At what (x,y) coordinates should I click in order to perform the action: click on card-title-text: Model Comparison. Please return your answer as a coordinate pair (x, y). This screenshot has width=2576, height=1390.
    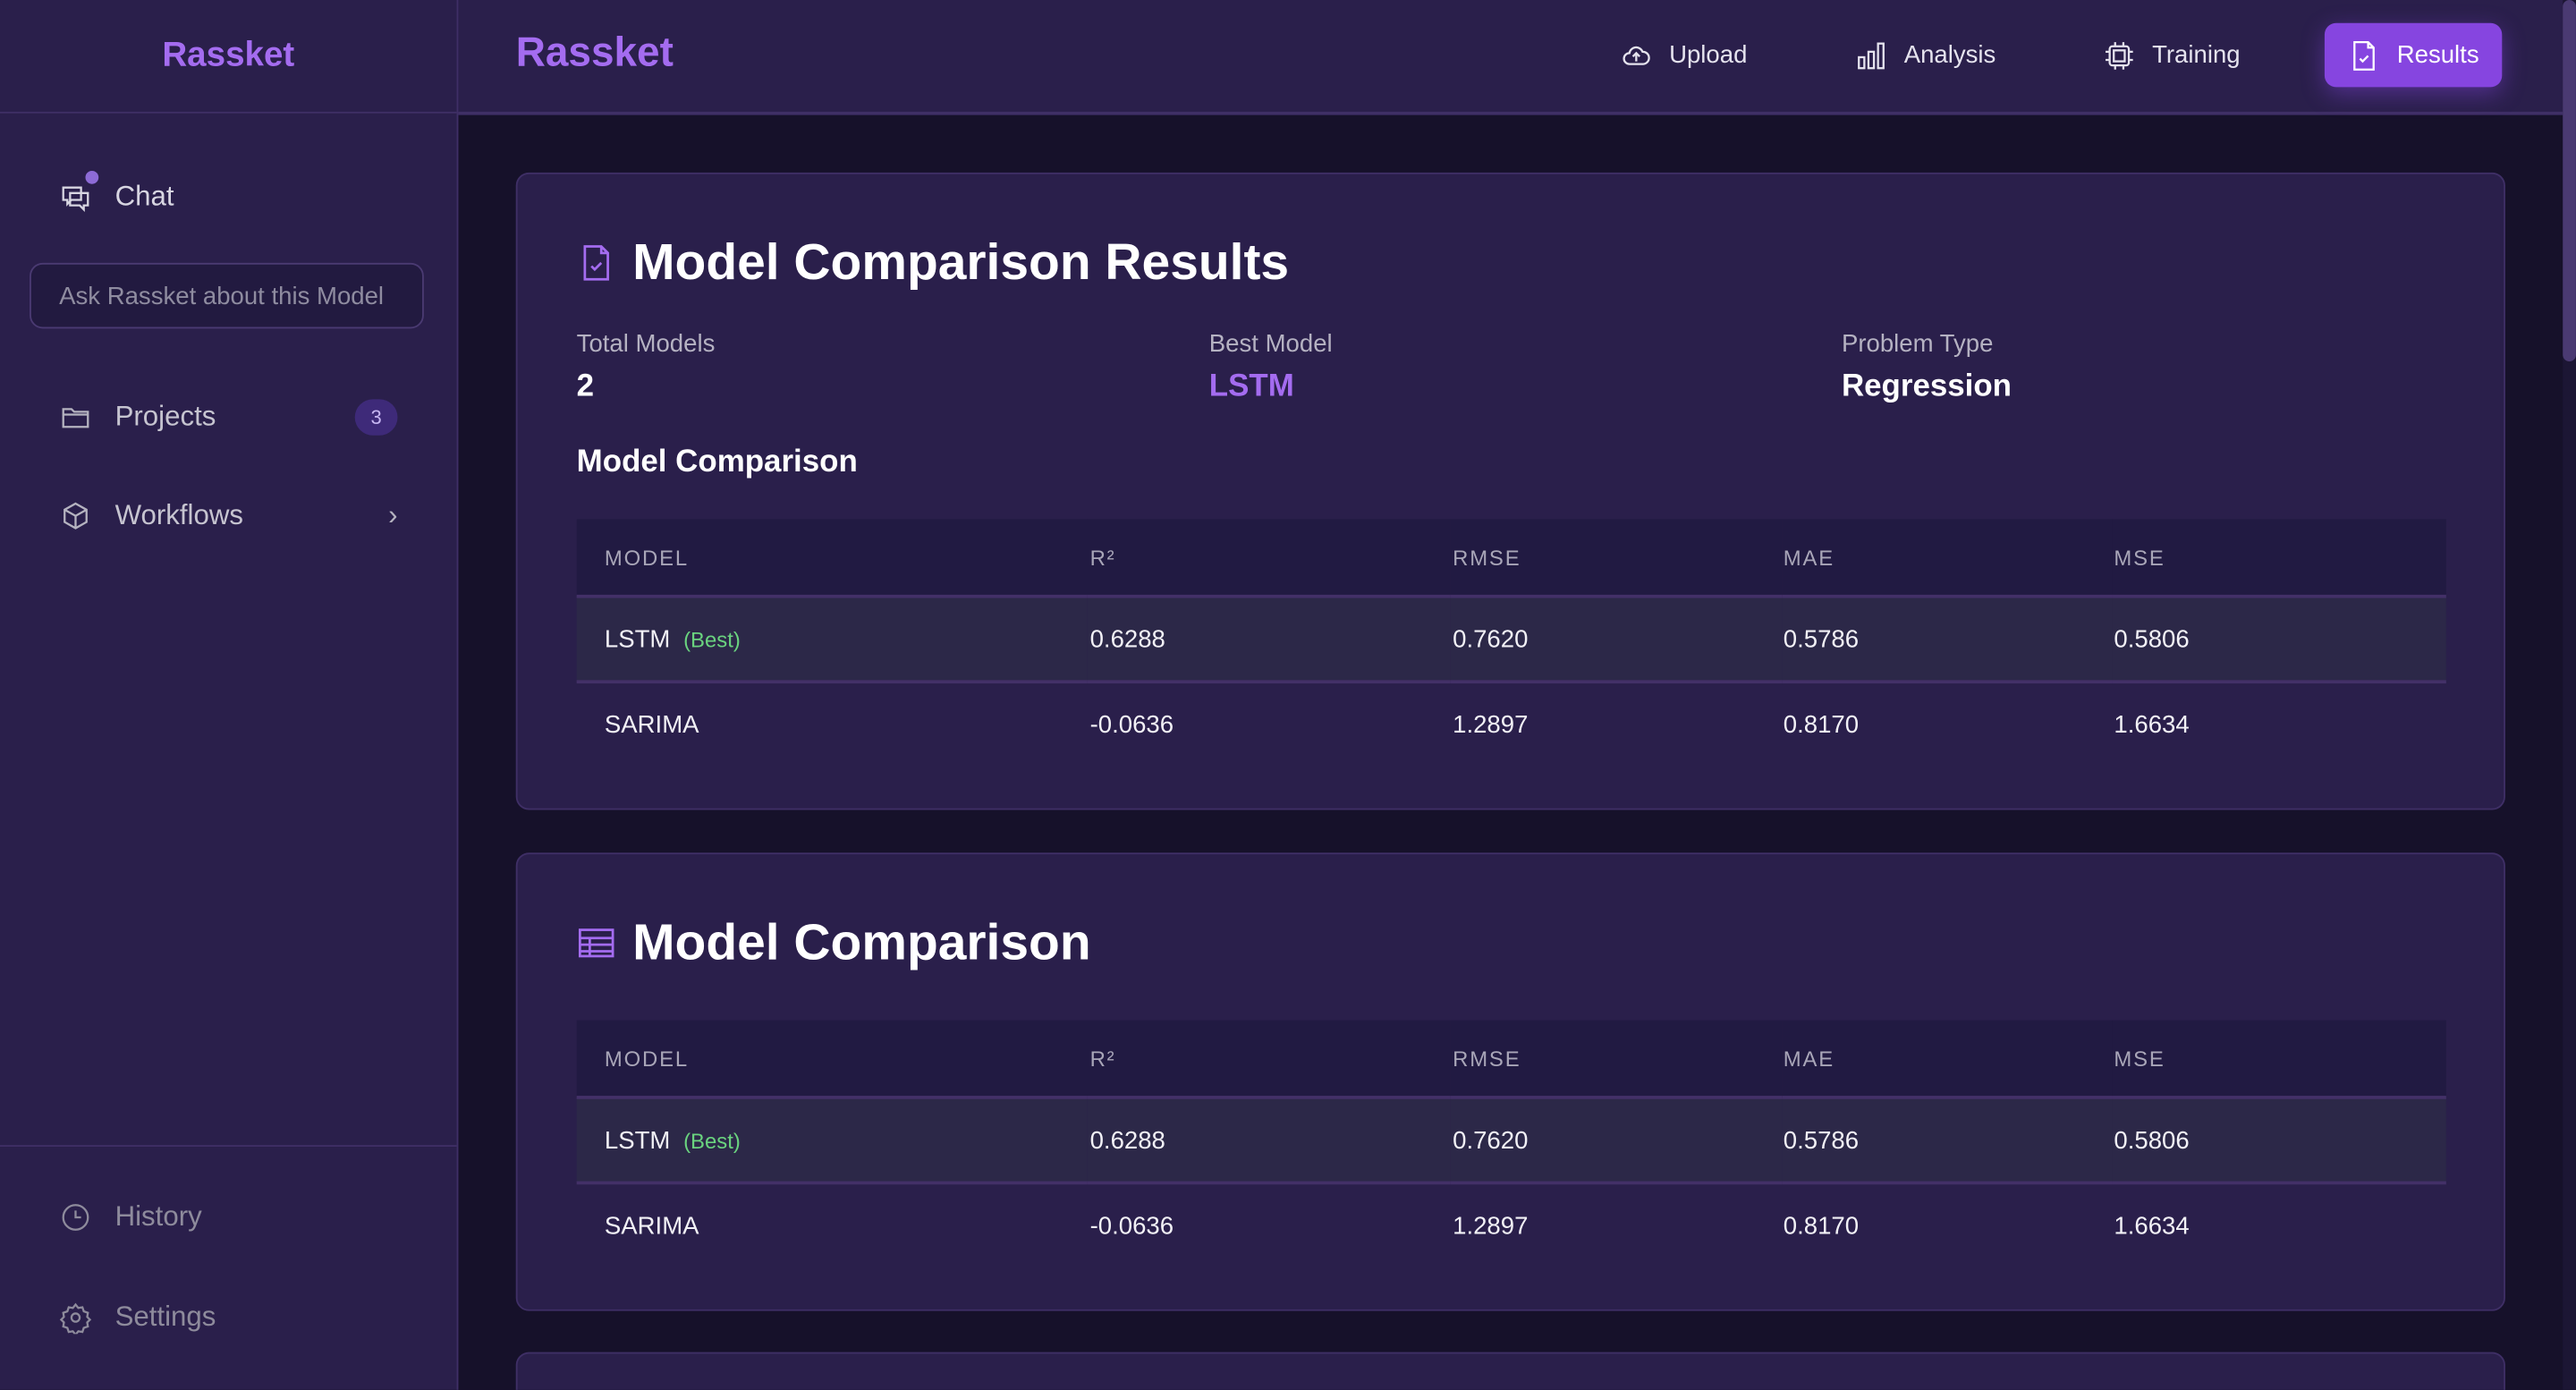
    Looking at the image, I should click on (861, 942).